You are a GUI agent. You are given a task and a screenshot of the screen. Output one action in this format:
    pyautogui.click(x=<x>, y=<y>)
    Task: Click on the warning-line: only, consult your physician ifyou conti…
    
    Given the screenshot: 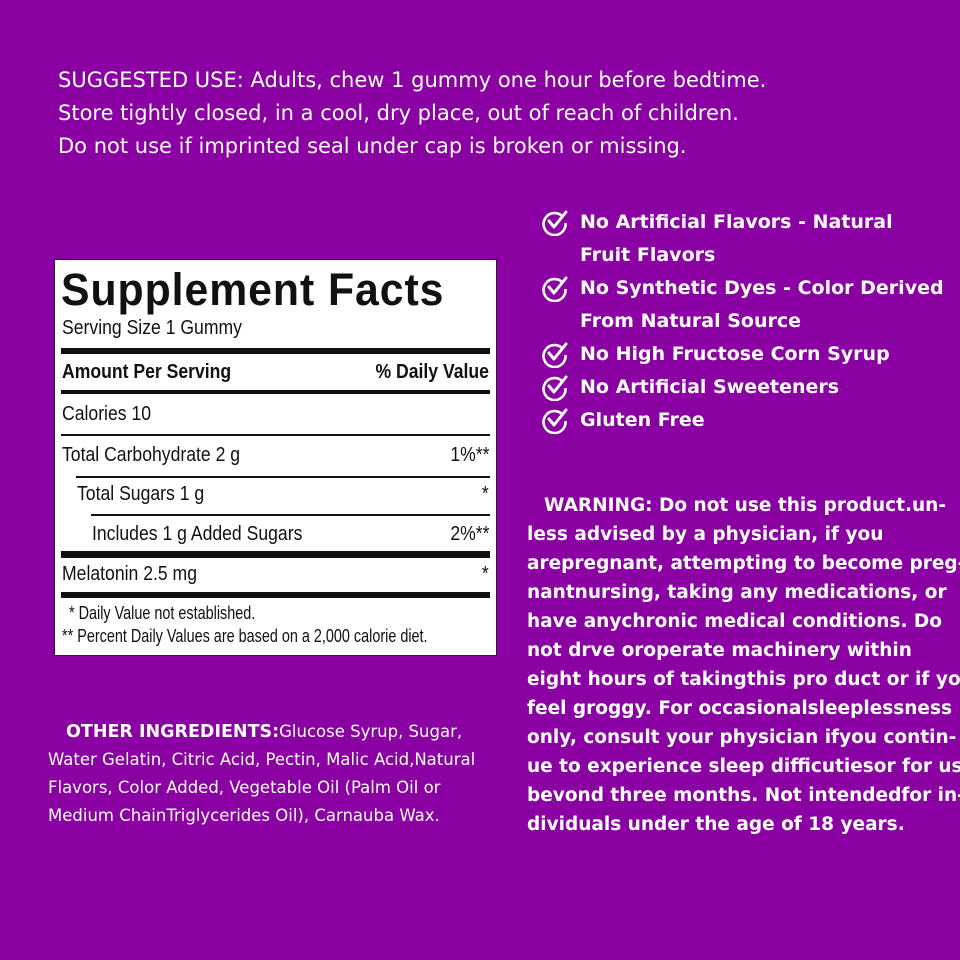 What is the action you would take?
    pyautogui.click(x=742, y=737)
    